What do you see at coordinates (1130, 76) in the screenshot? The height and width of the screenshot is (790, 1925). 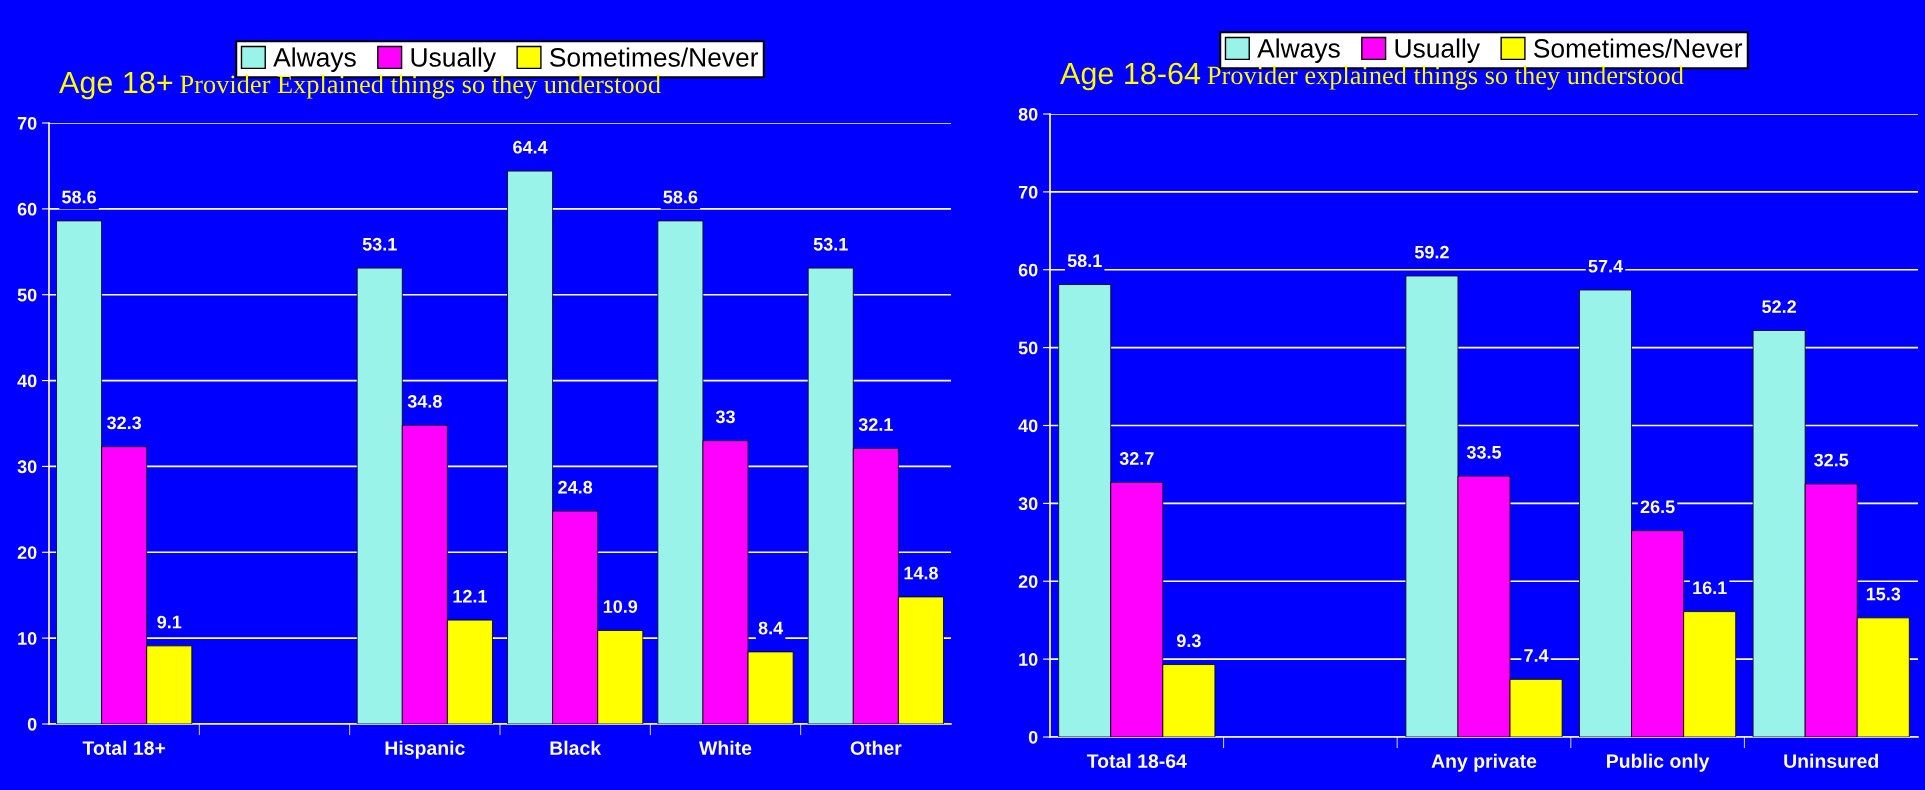 I see `chart-title: Age 18-64` at bounding box center [1130, 76].